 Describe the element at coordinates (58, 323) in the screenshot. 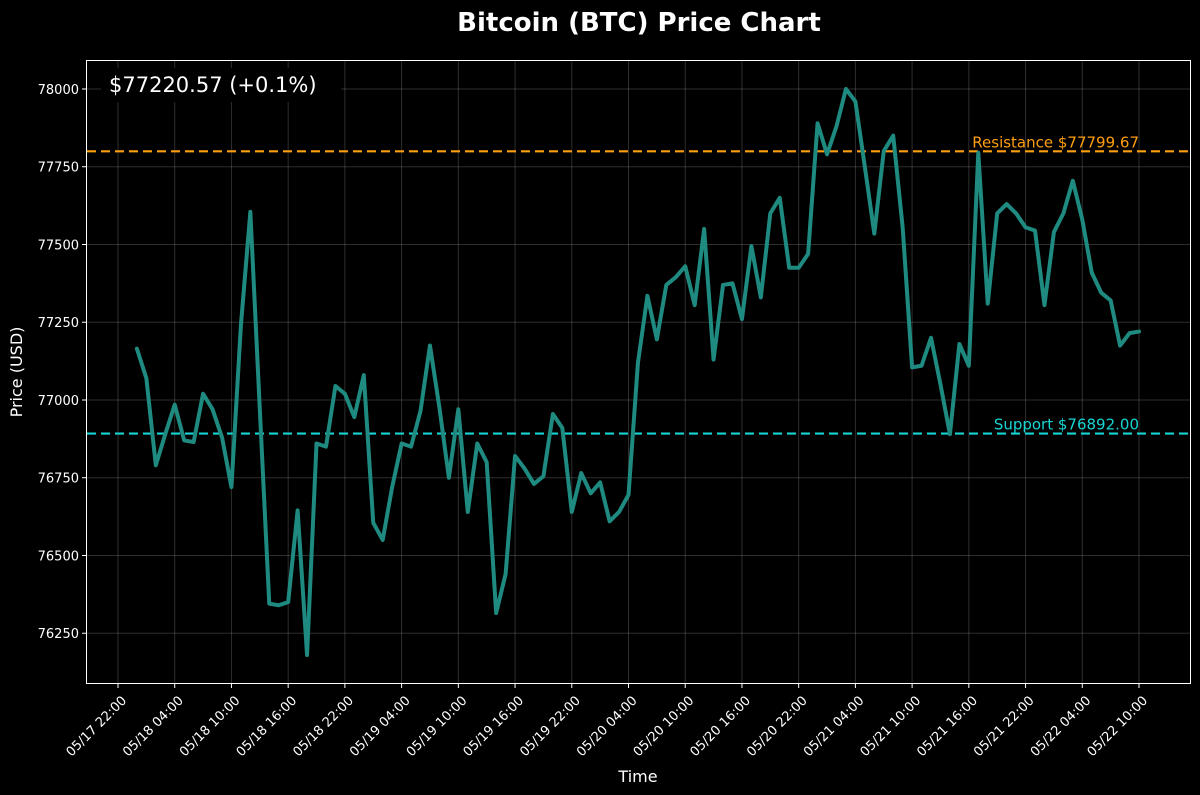

I see `y-tick-label: 77250` at that location.